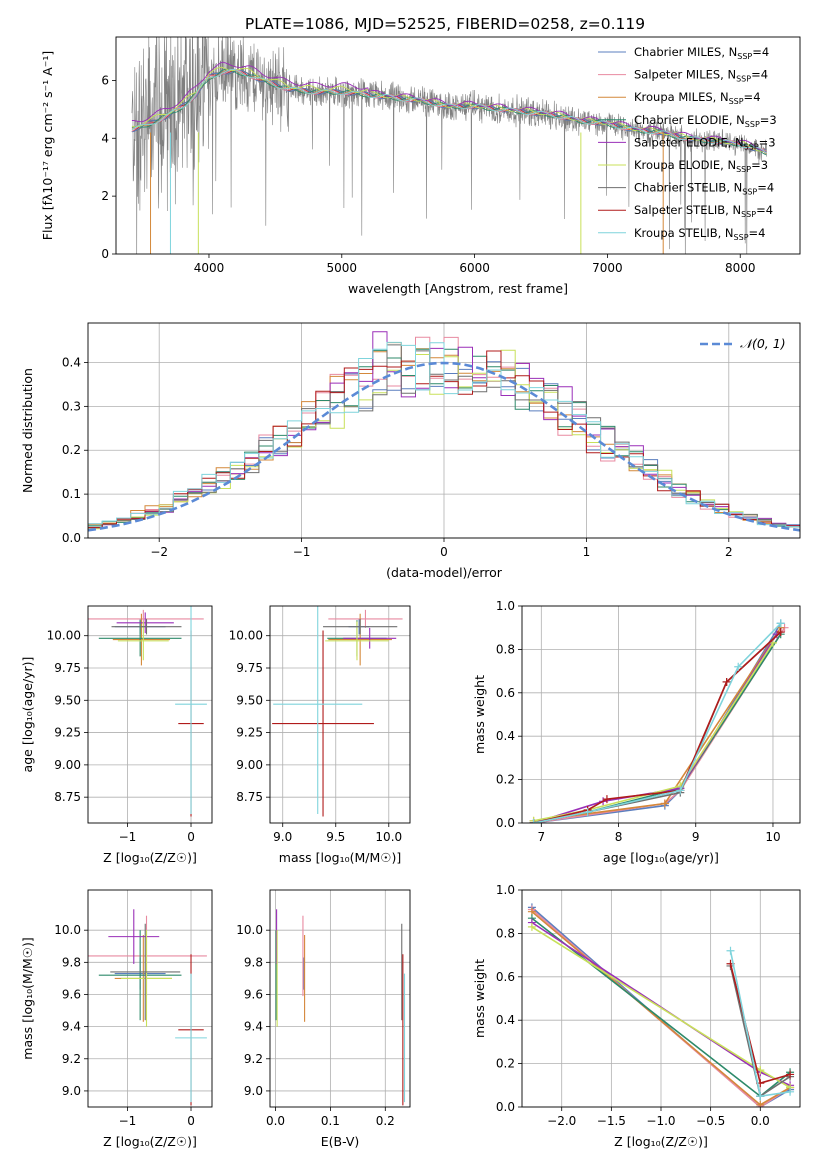 This screenshot has width=819, height=1170. What do you see at coordinates (676, 233) in the screenshot?
I see `legend-model-name: Kroupa STELIB` at bounding box center [676, 233].